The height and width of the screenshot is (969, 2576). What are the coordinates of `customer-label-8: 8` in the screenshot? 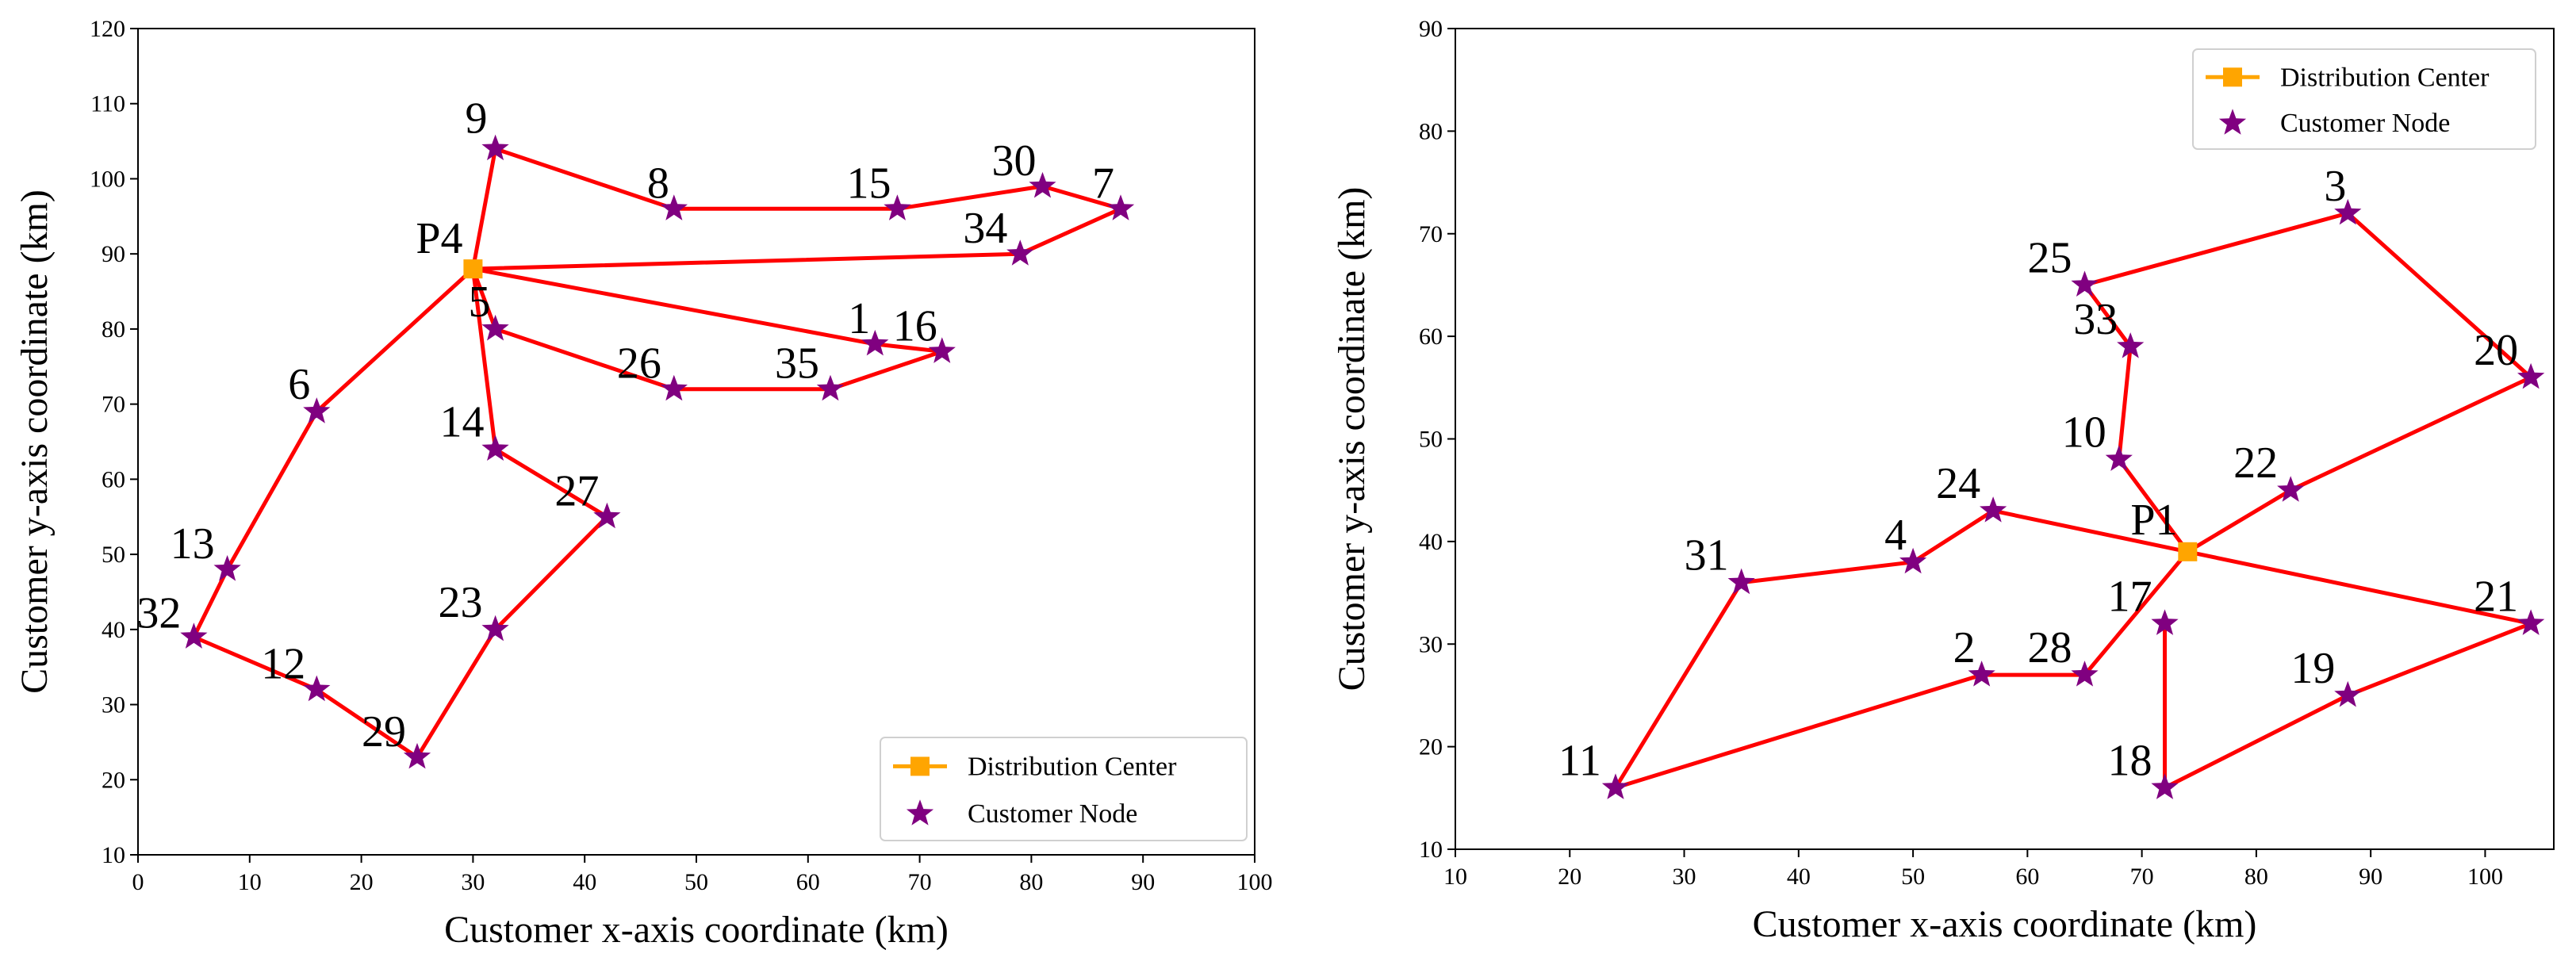 It's located at (658, 183).